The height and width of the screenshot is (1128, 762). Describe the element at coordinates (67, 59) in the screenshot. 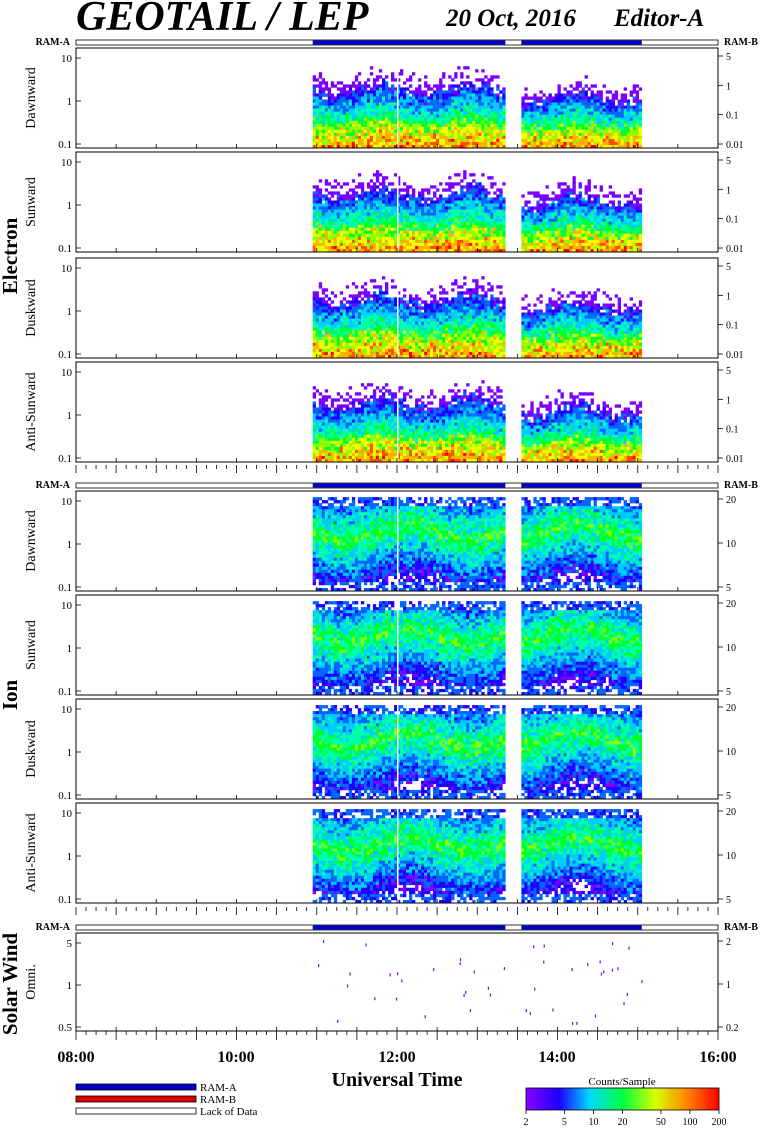

I see `y-tick-label-left: 10` at that location.